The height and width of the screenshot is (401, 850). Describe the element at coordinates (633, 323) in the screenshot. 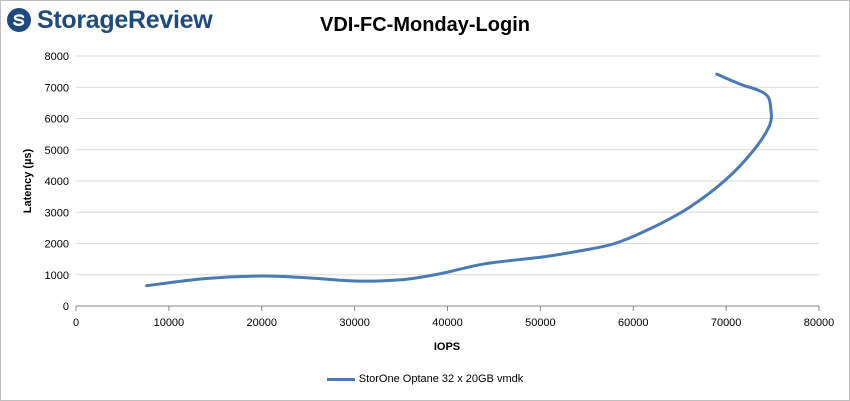

I see `x-tick-label: 60000` at that location.